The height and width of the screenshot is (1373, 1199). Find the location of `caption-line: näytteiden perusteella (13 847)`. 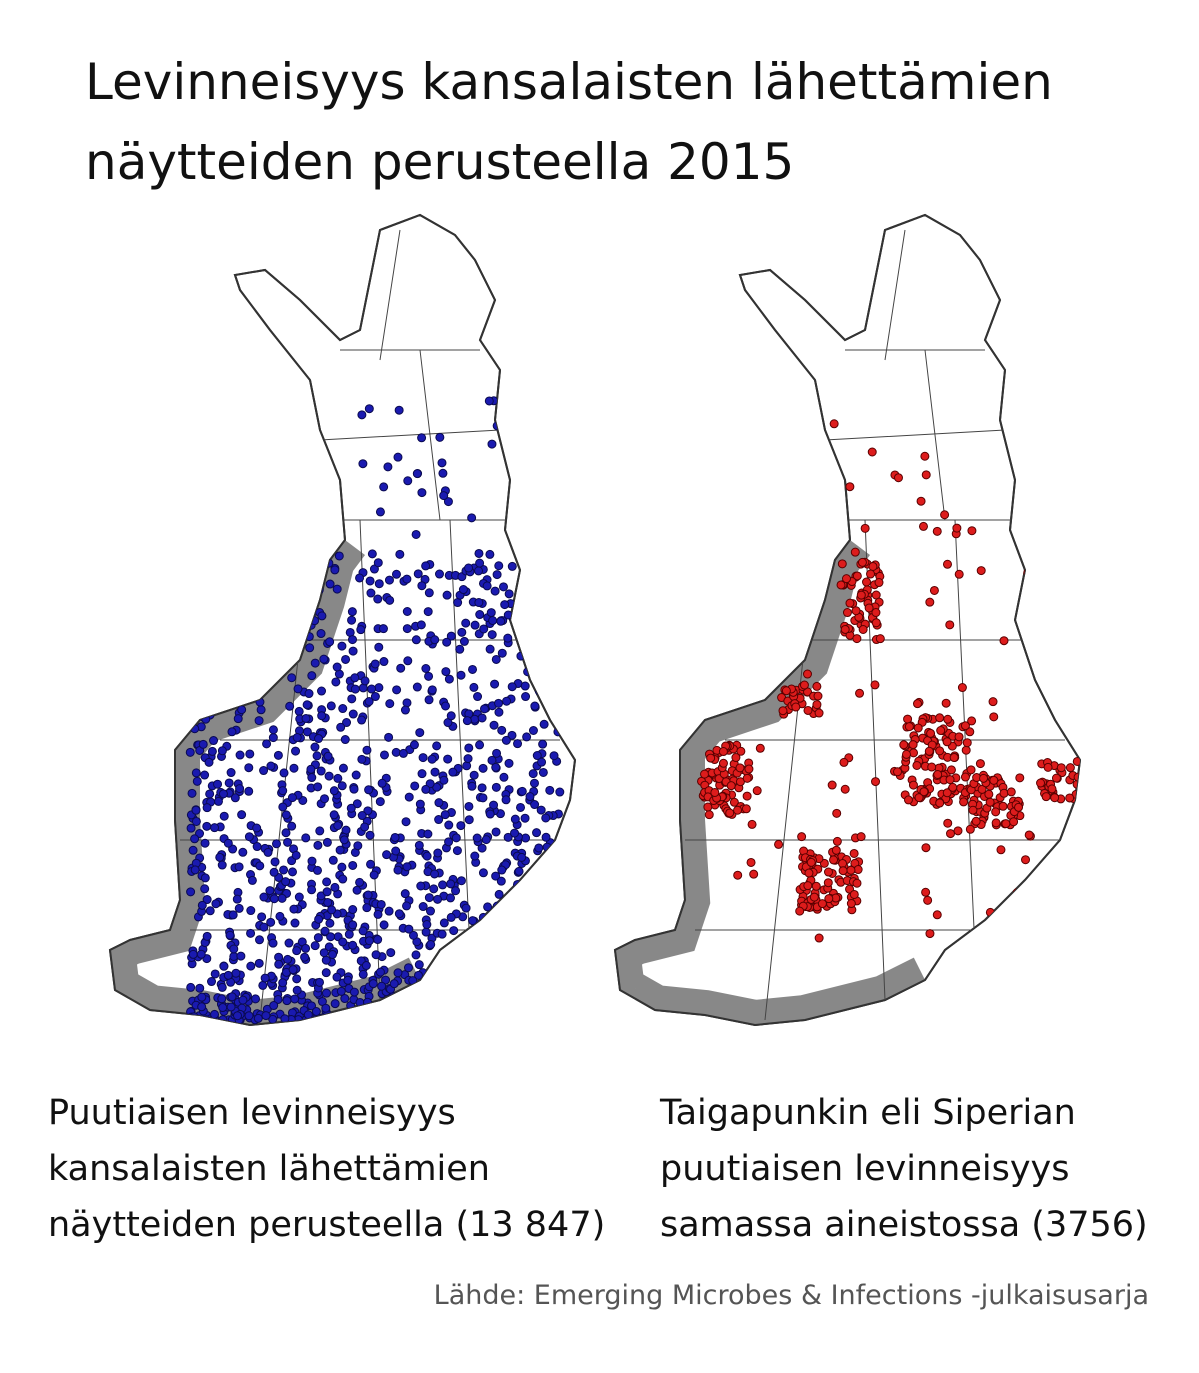

caption-line: näytteiden perusteella (13 847) is located at coordinates (327, 1225).